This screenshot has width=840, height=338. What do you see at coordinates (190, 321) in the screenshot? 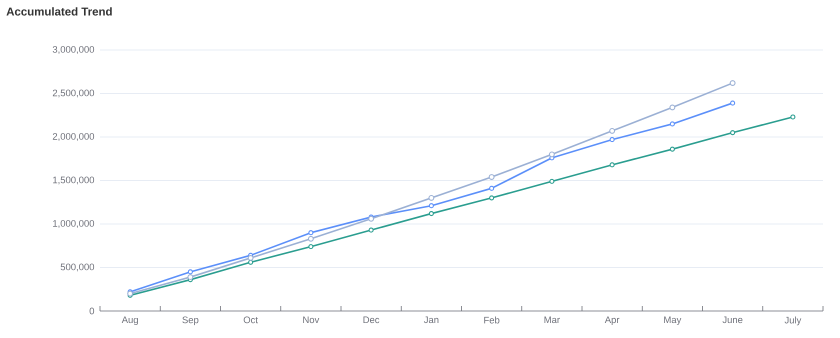
I see `x-tick-label: Sep` at bounding box center [190, 321].